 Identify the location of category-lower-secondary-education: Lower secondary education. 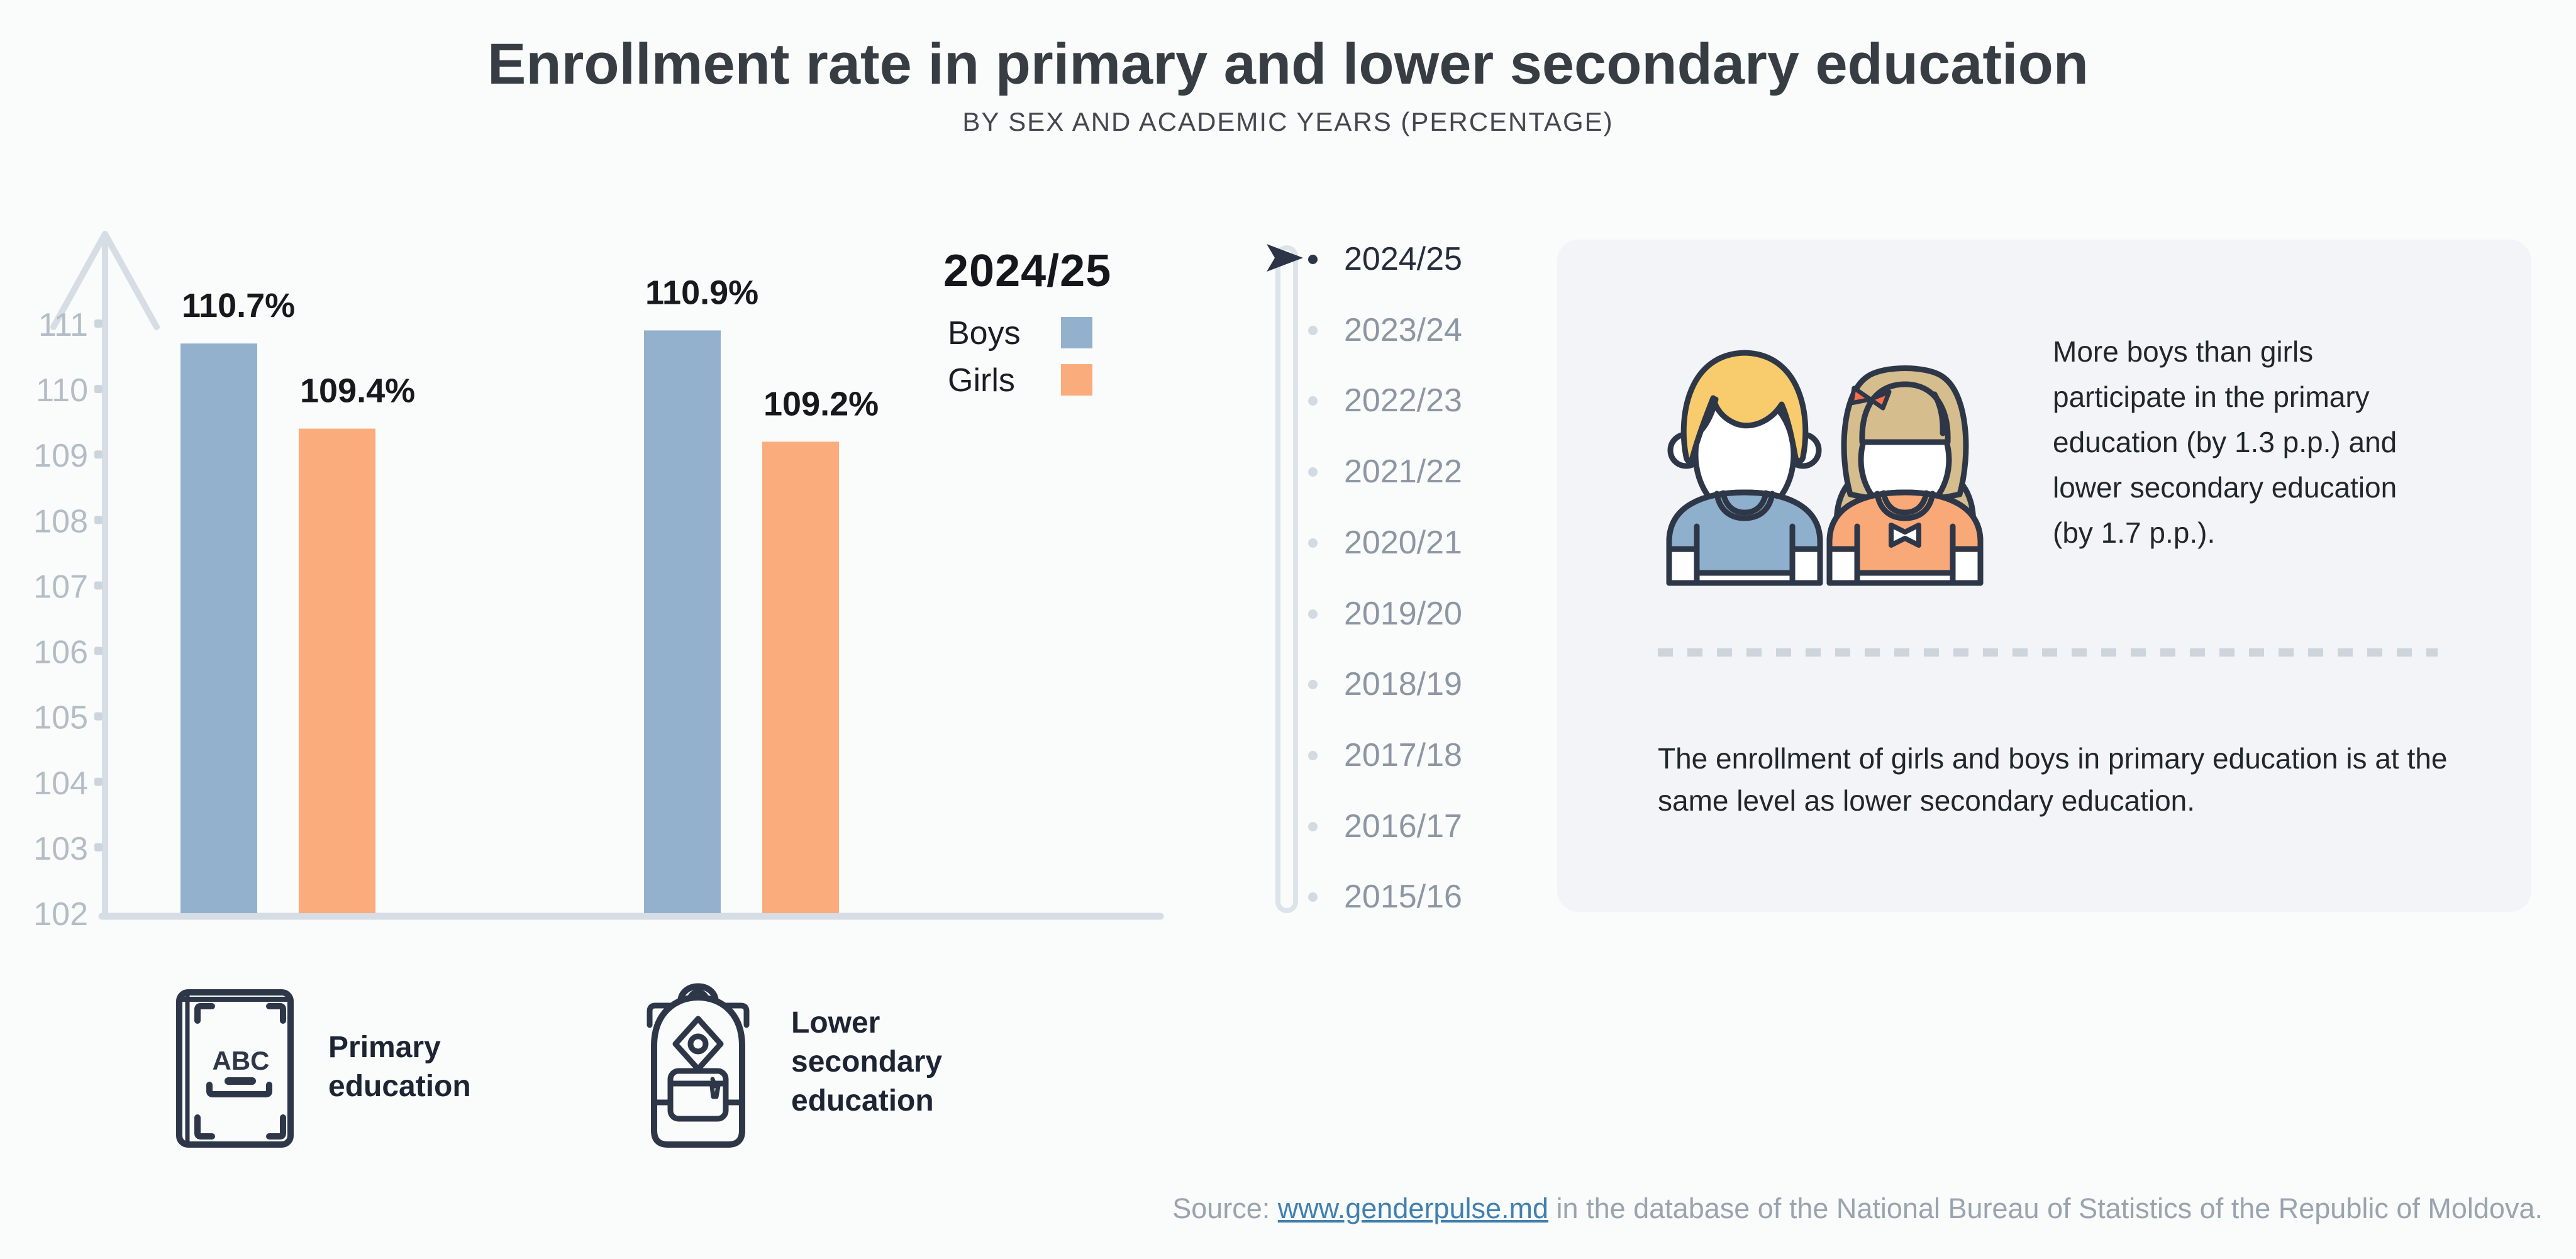
(811, 1067).